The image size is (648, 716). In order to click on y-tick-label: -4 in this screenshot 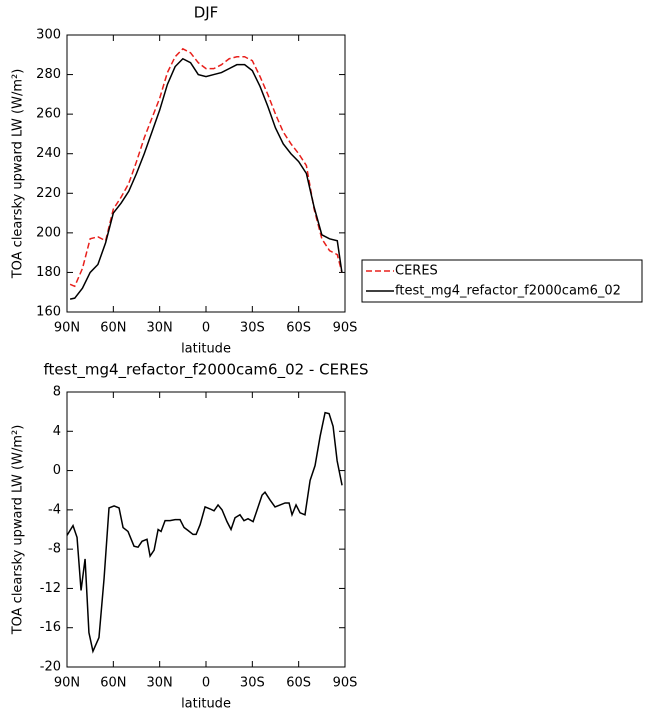, I will do `click(54, 509)`.